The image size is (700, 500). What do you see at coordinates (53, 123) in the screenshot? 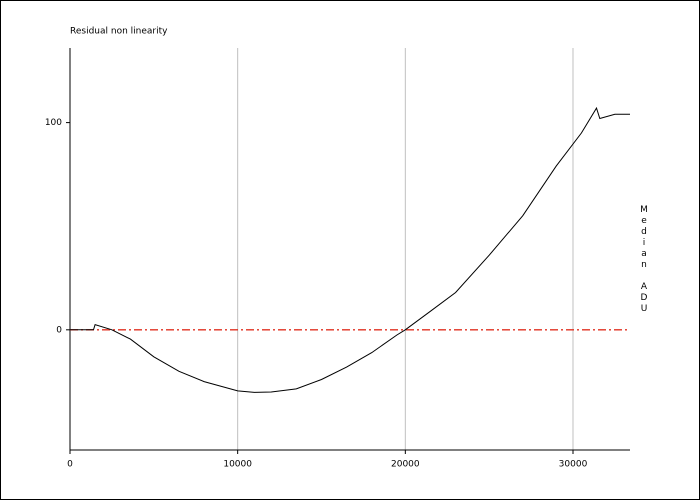
I see `y-tick-label: 100` at bounding box center [53, 123].